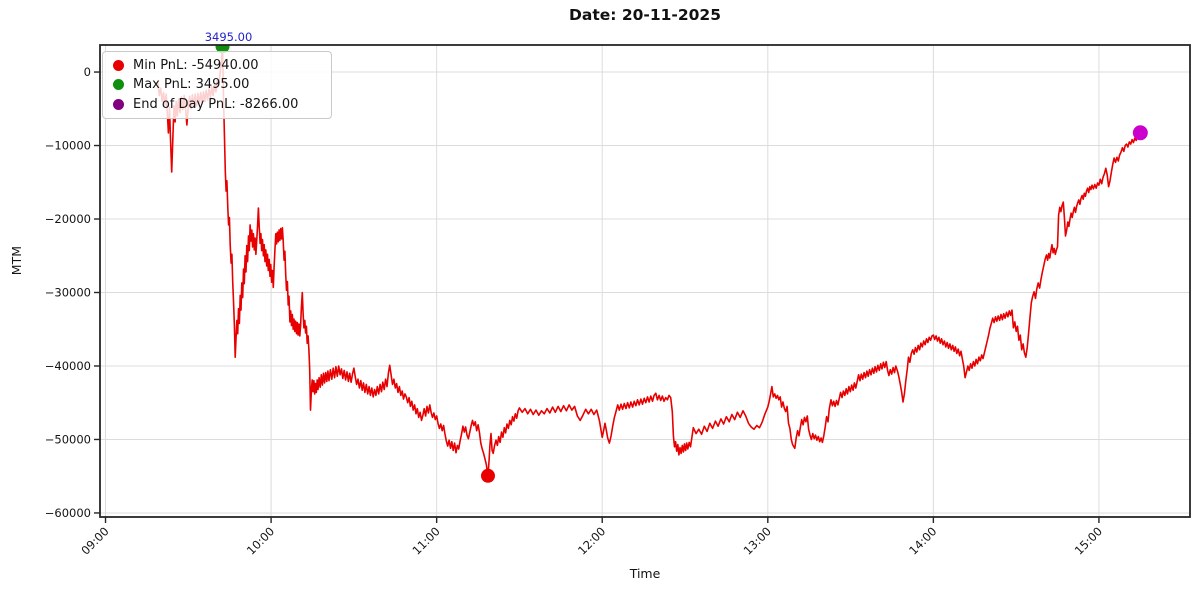 Image resolution: width=1200 pixels, height=594 pixels. I want to click on x-tick-label: 15:00, so click(1088, 540).